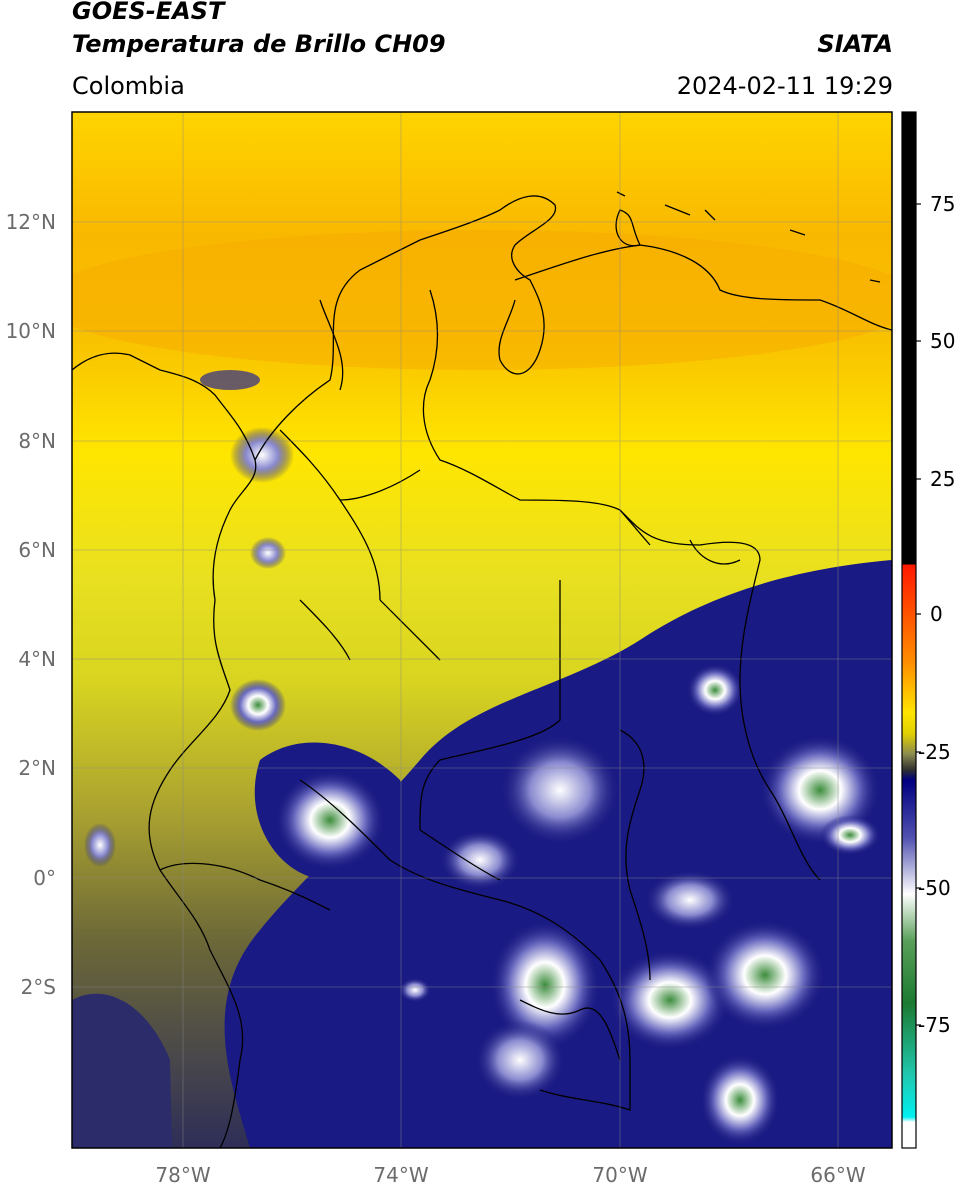  What do you see at coordinates (128, 86) in the screenshot?
I see `region-label: Colombia` at bounding box center [128, 86].